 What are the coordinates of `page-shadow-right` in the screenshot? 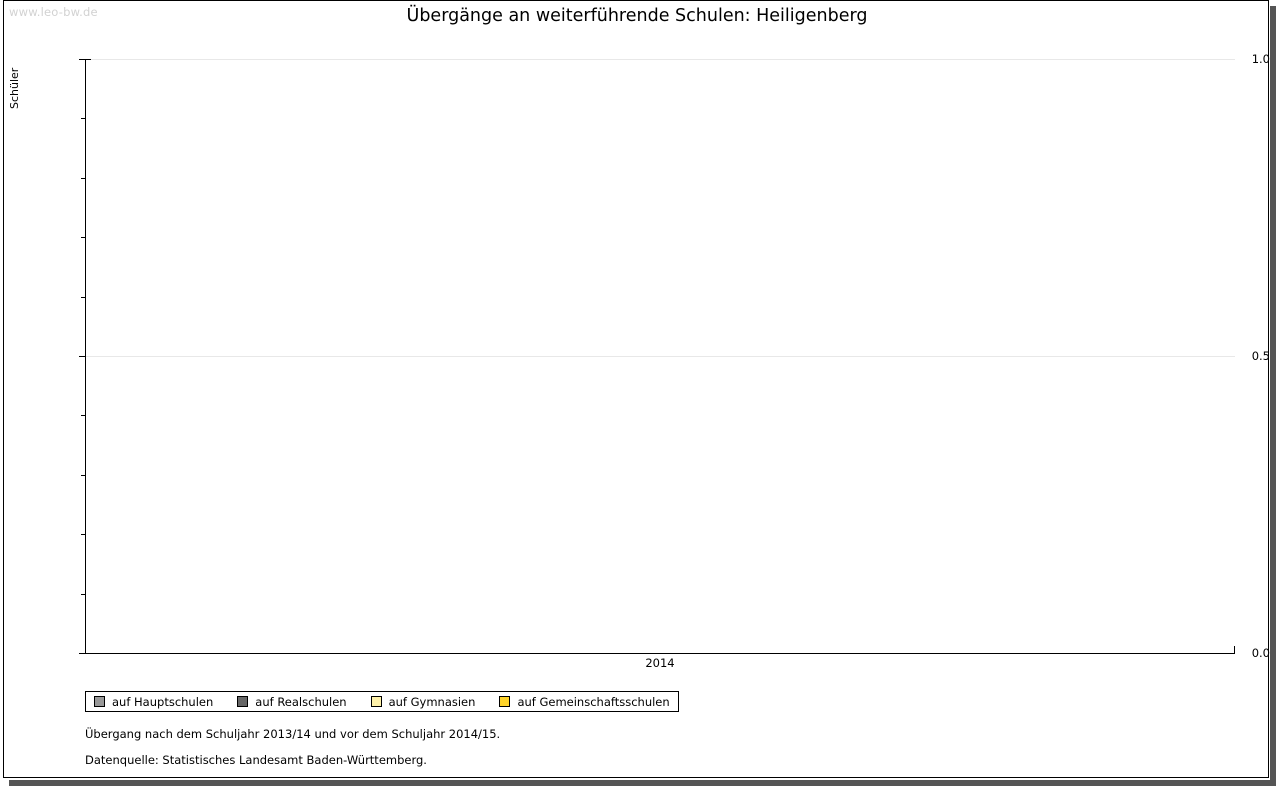 It's located at (1273, 395).